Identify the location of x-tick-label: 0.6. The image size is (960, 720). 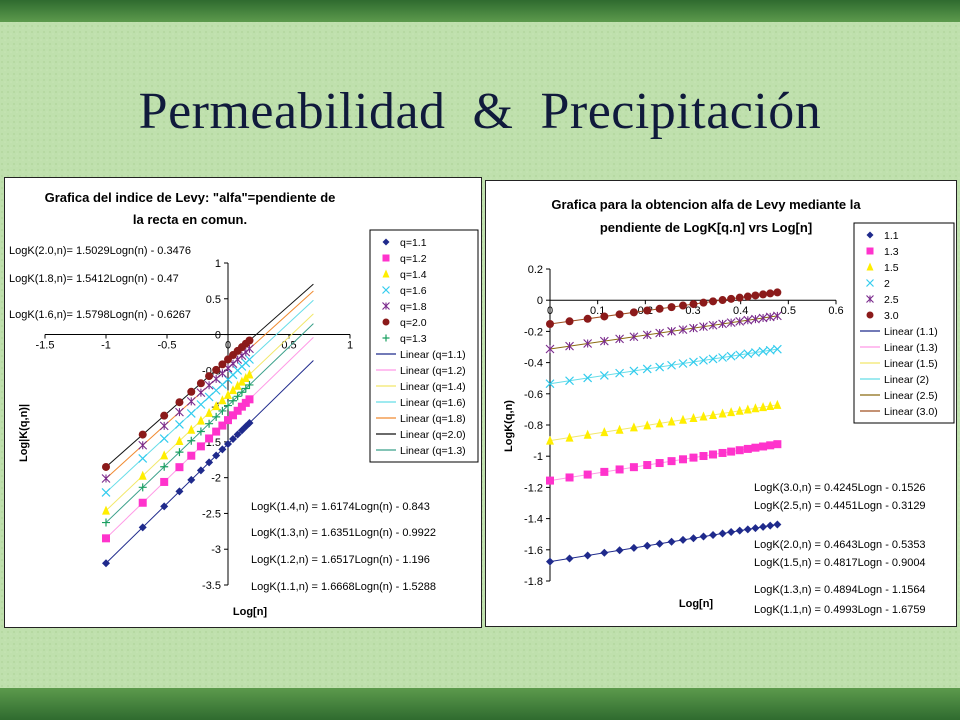
(835, 311).